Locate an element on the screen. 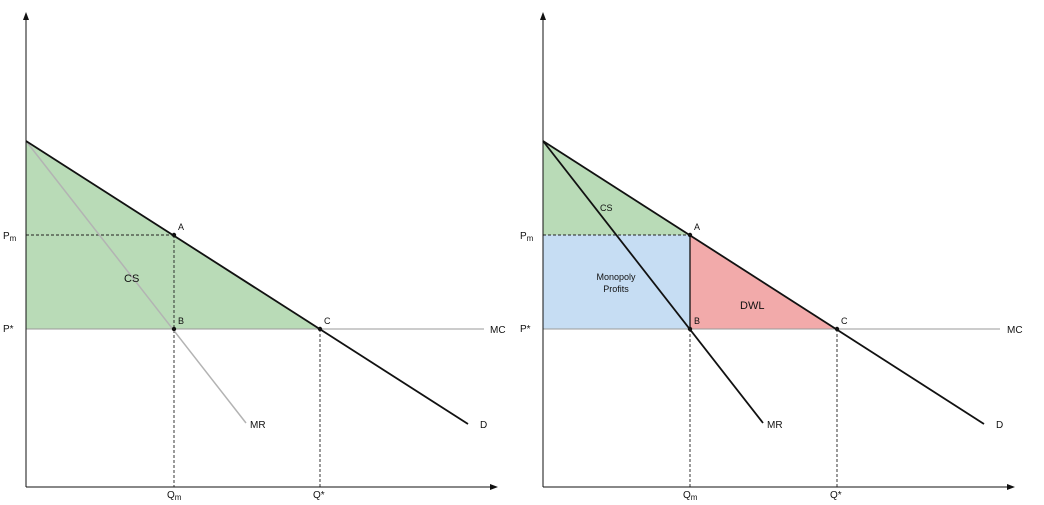 This screenshot has width=1044, height=505. dwl-label: DWL is located at coordinates (752, 306).